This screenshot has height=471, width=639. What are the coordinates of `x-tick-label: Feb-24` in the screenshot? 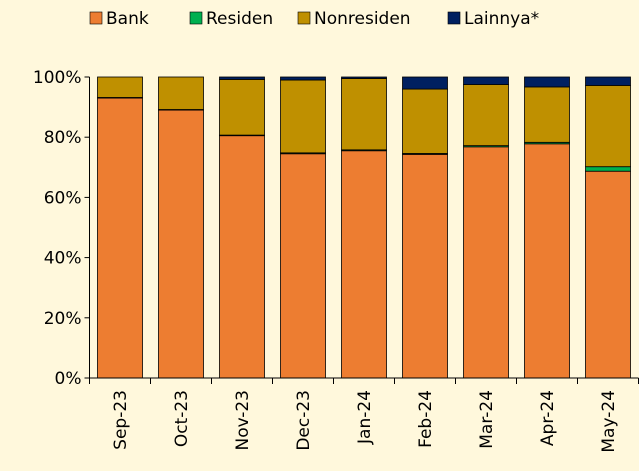 It's located at (426, 419).